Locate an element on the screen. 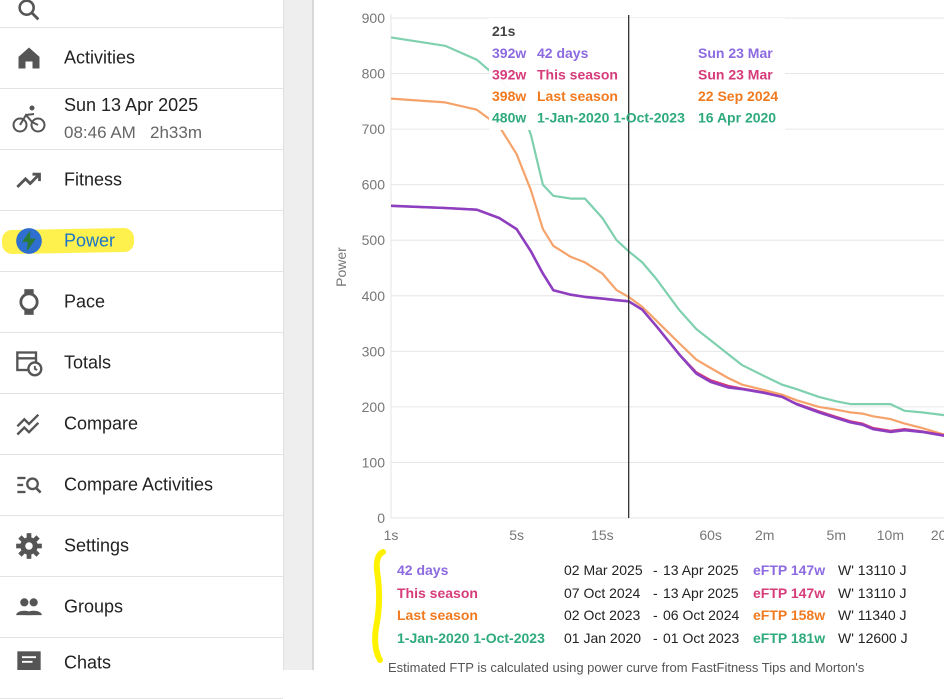 This screenshot has height=699, width=944. legend-wprime: W' 12600 J is located at coordinates (873, 637).